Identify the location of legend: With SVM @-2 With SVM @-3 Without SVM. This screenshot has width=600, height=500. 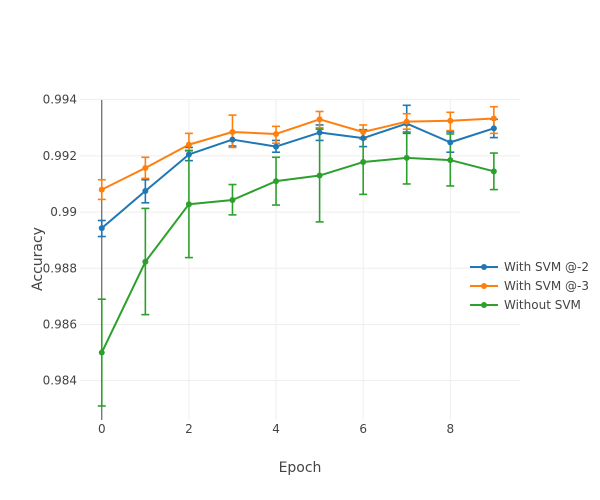
(529, 286).